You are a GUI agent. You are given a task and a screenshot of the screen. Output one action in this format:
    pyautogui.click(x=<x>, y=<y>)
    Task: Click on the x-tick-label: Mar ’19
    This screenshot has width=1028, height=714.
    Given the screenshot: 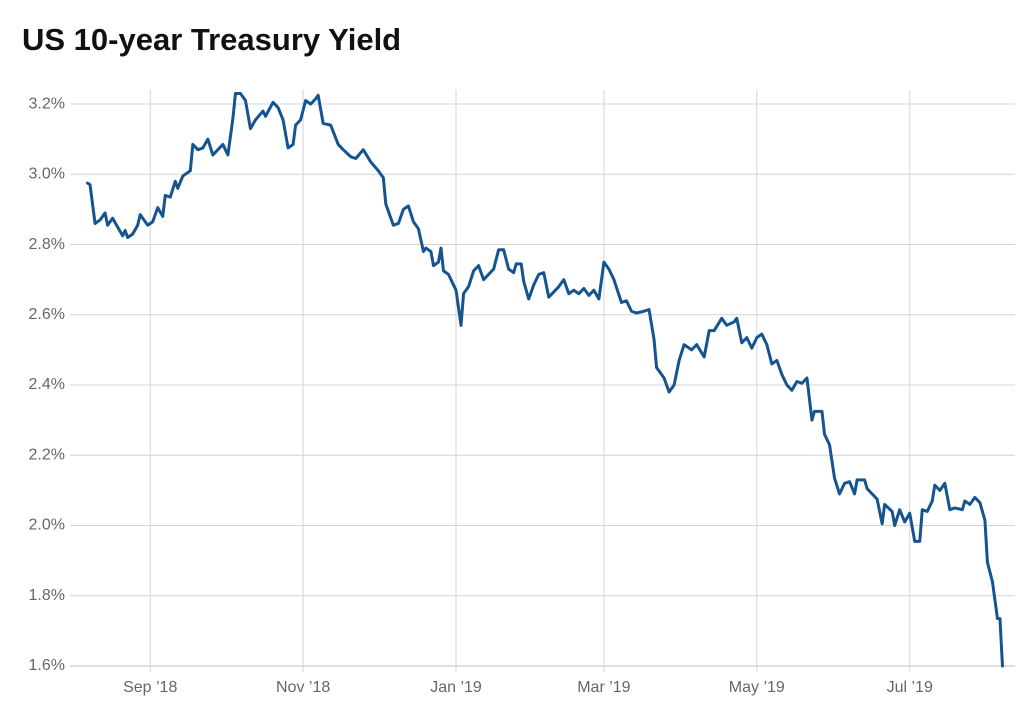 What is the action you would take?
    pyautogui.click(x=603, y=687)
    